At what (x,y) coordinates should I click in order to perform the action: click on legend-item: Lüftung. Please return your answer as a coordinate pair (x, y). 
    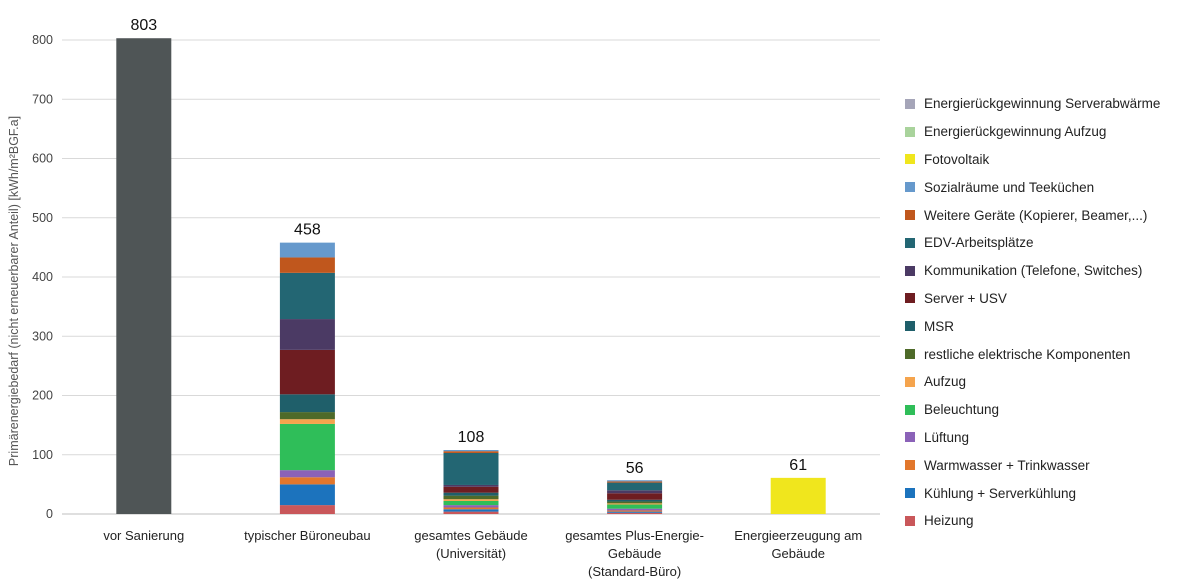
    Looking at the image, I should click on (1050, 438).